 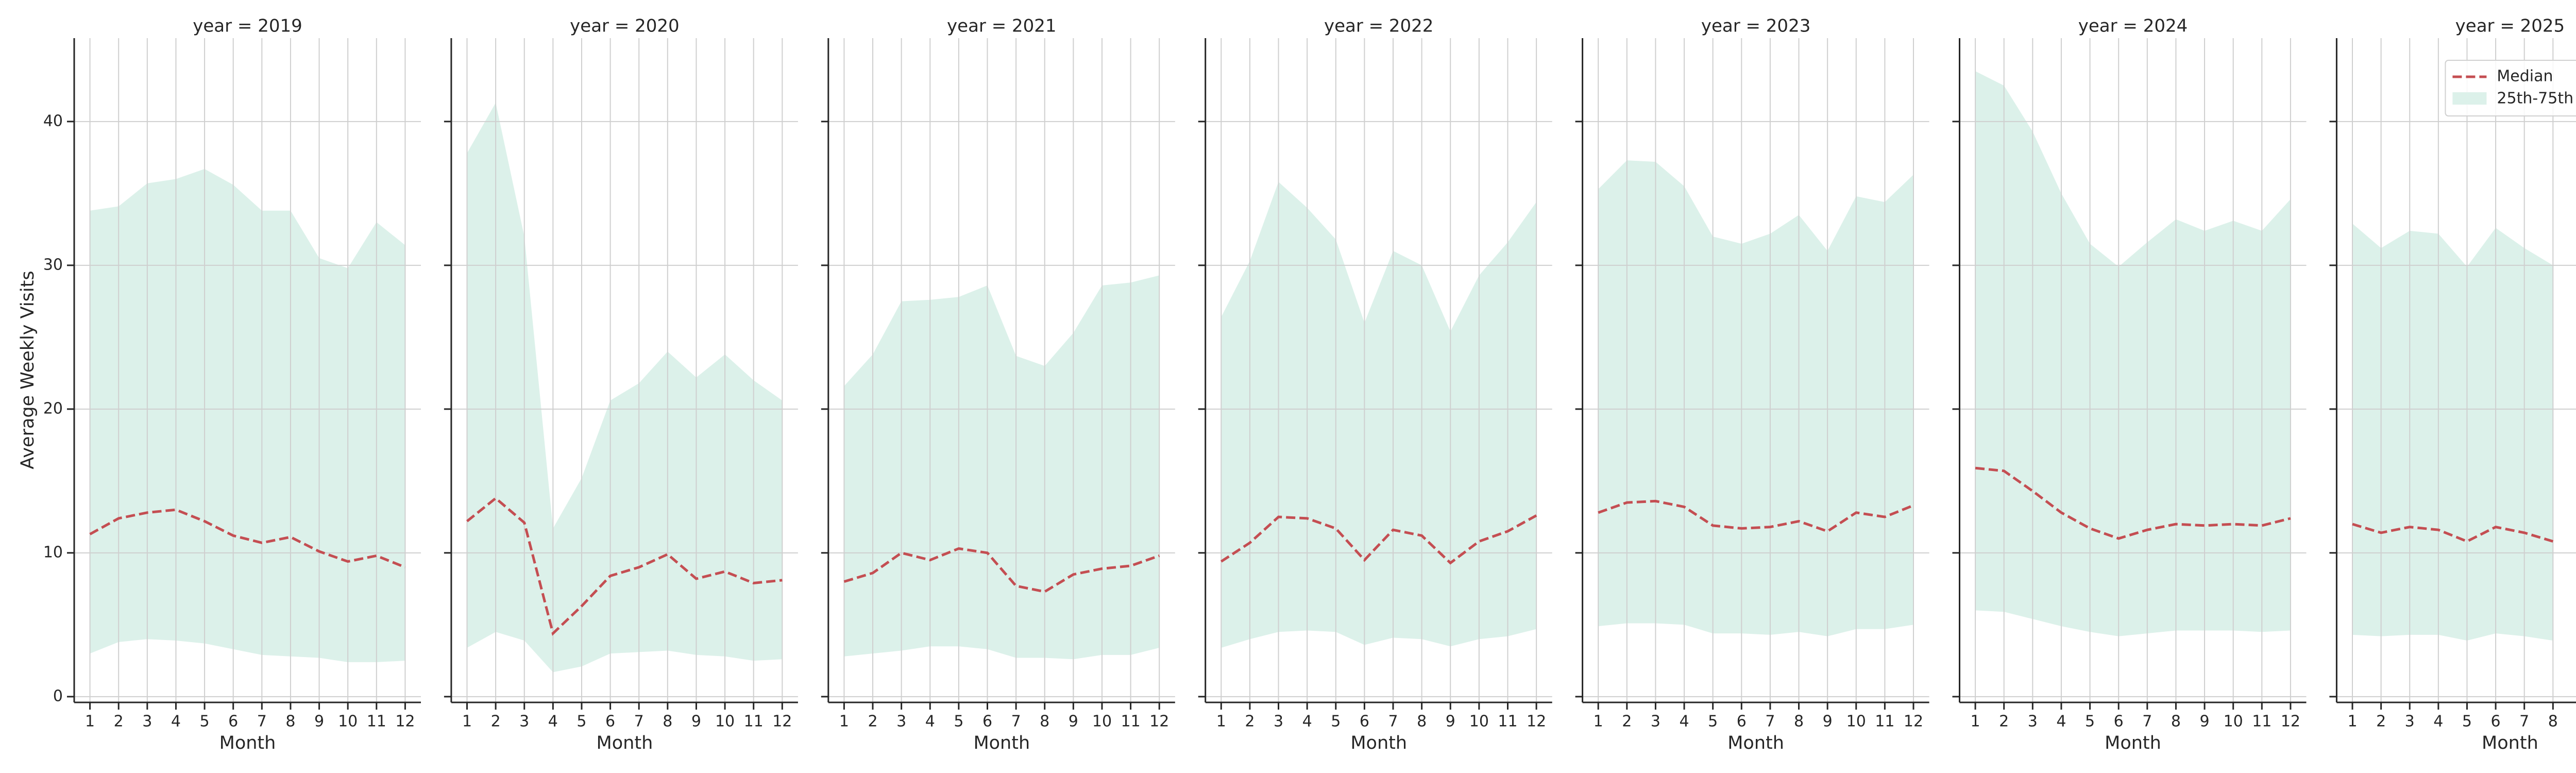 What do you see at coordinates (53, 408) in the screenshot?
I see `y-tick-label: 20` at bounding box center [53, 408].